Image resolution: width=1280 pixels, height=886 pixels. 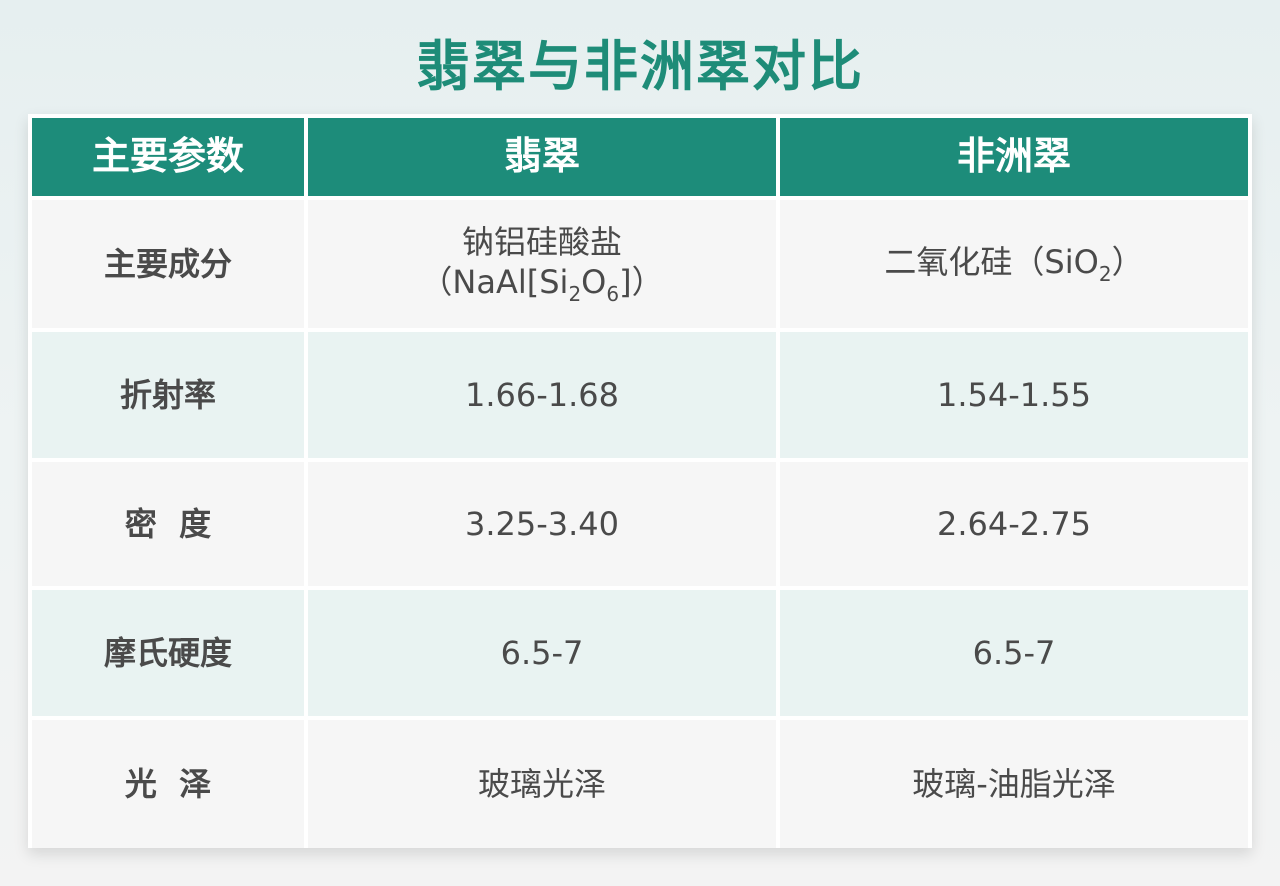 I want to click on cell-african: 2.64-2.75, so click(x=1014, y=524).